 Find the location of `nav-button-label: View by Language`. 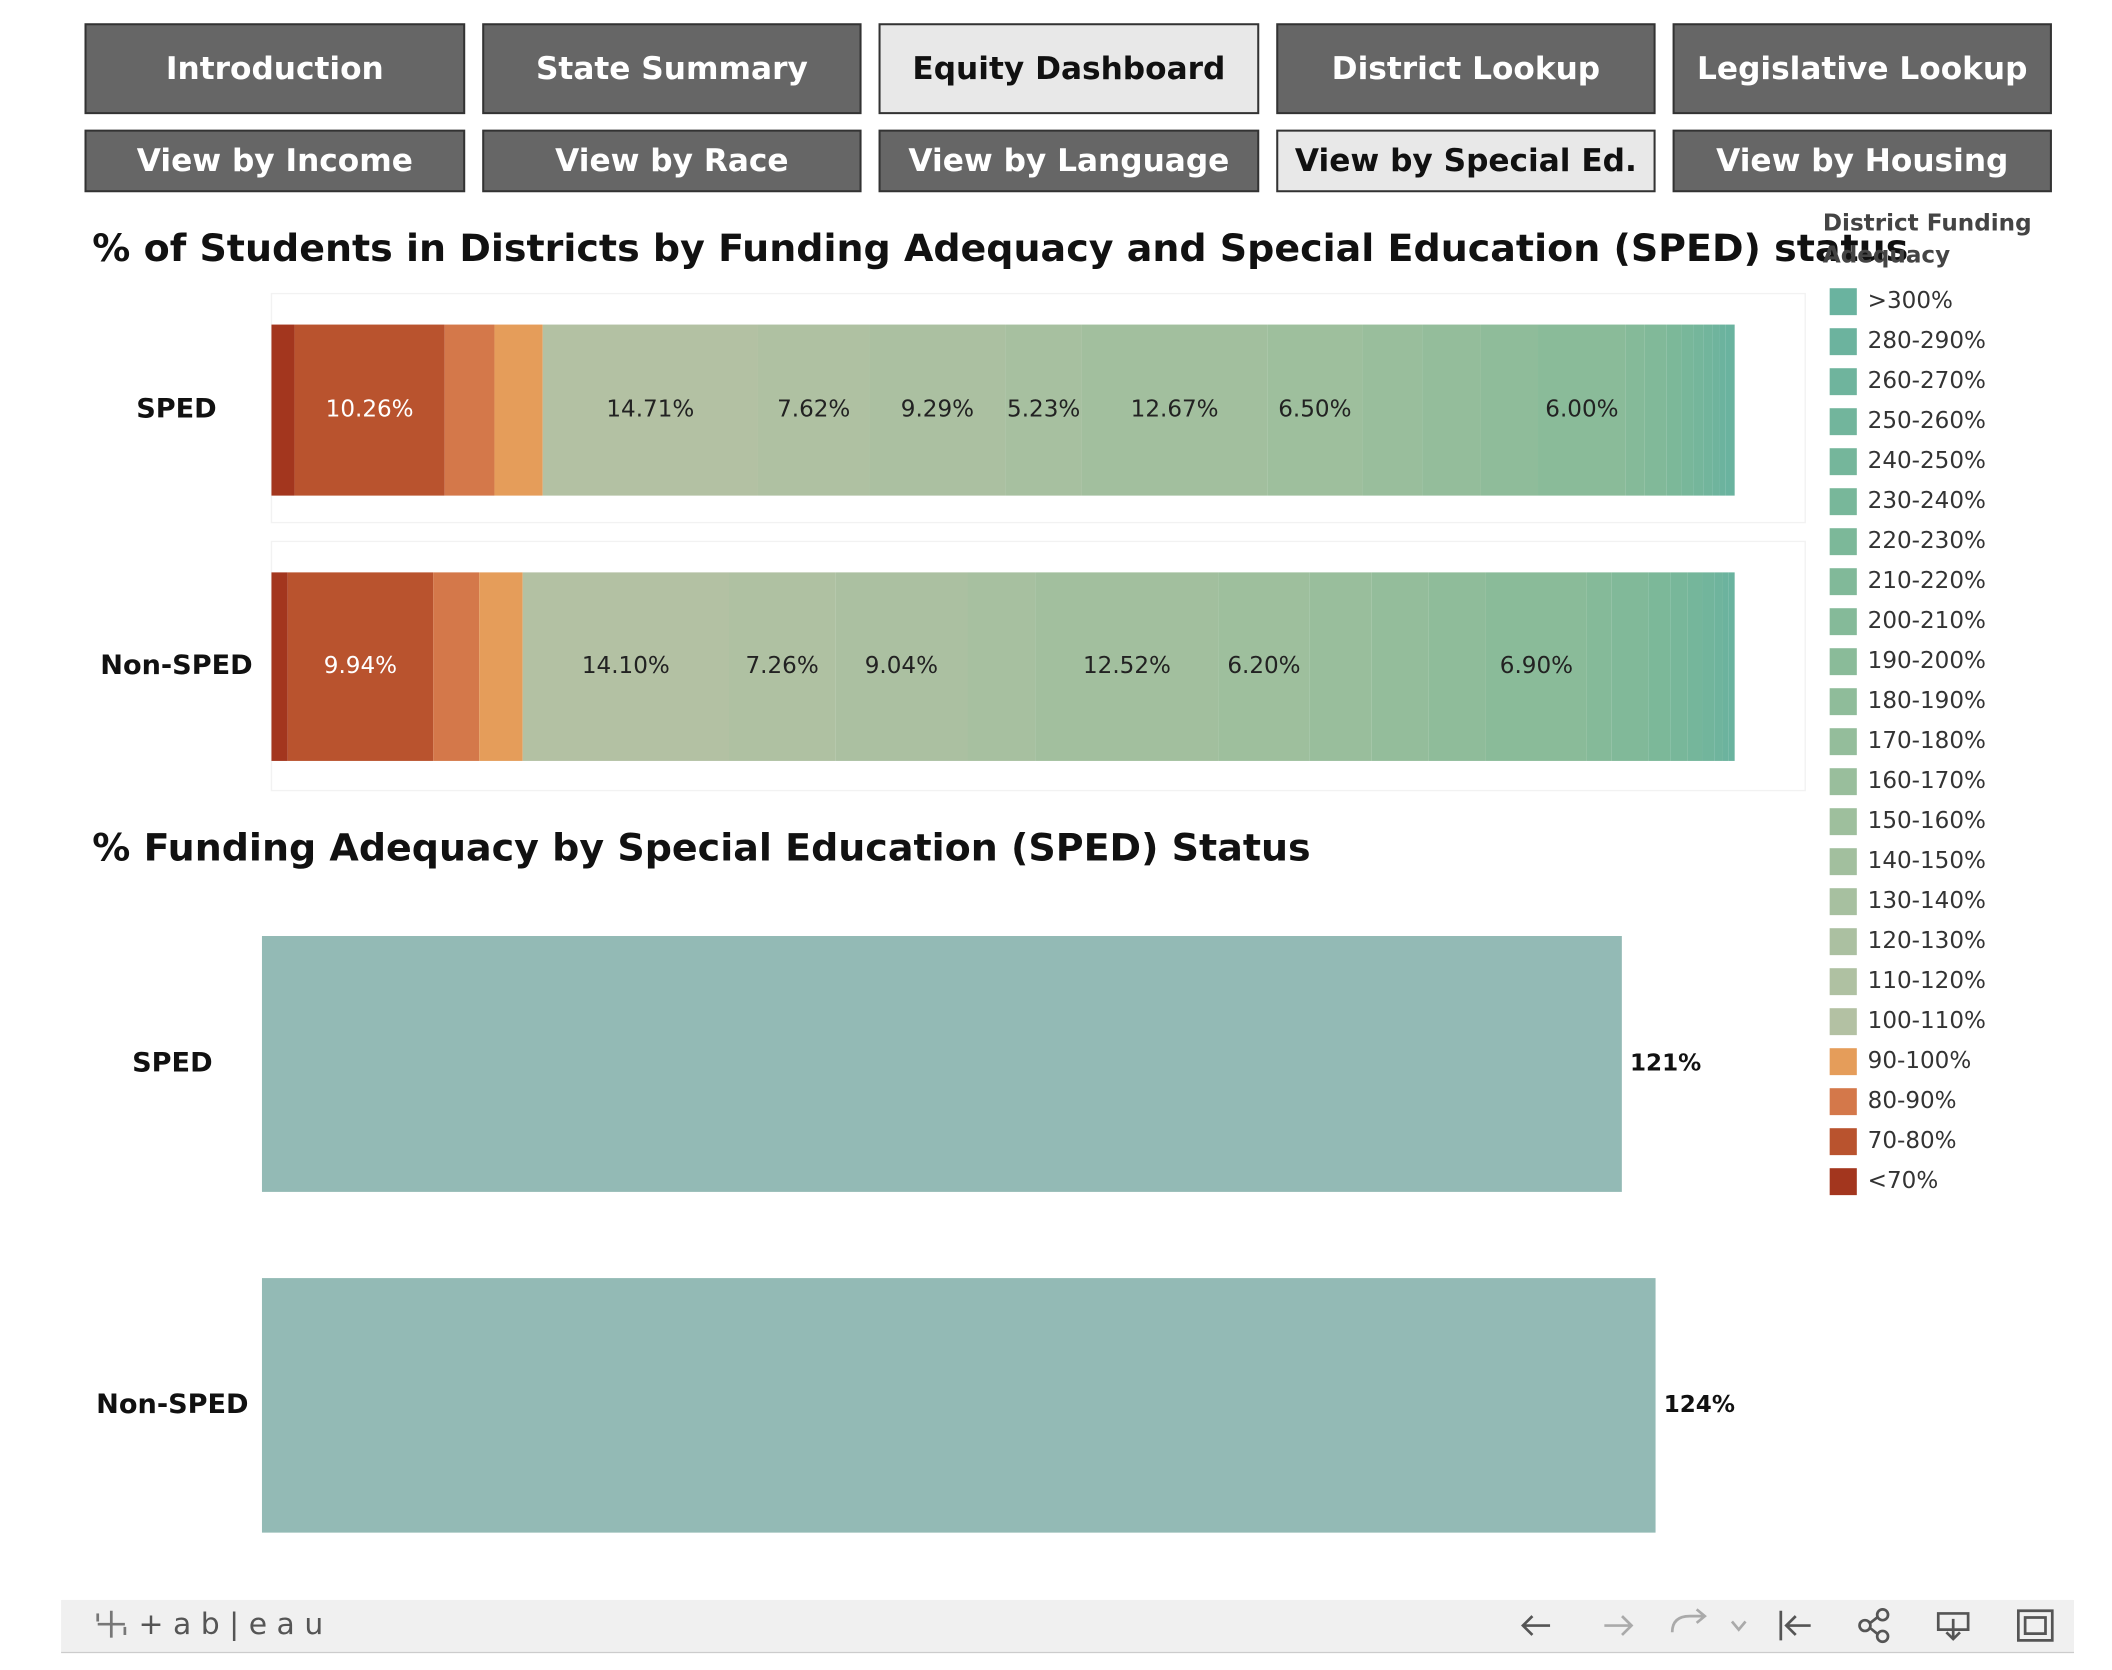

nav-button-label: View by Language is located at coordinates (1068, 161).